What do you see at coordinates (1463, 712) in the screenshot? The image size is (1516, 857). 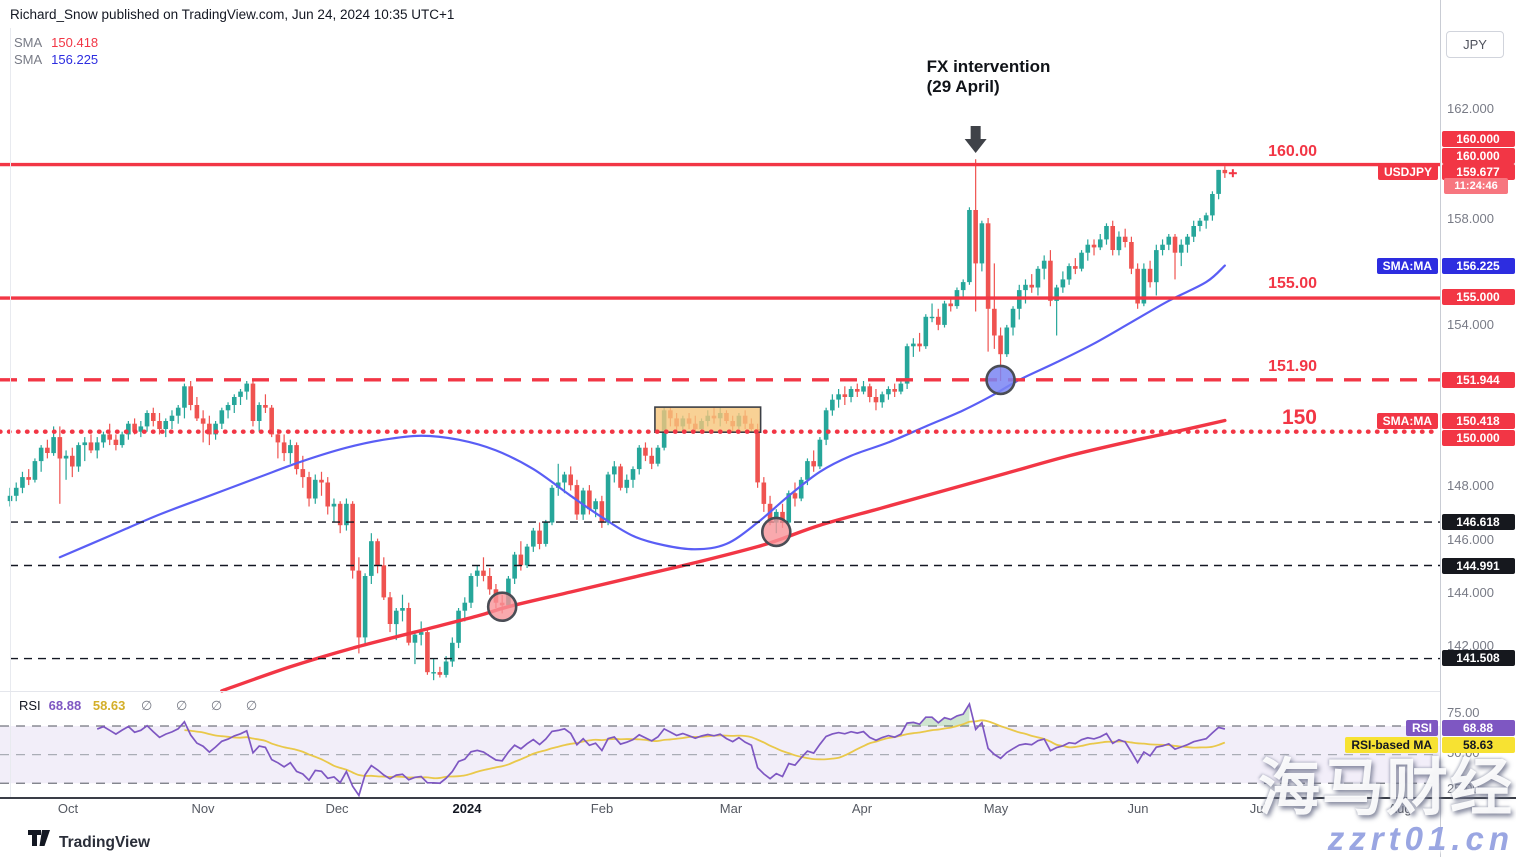 I see `axis-tick: 75.00` at bounding box center [1463, 712].